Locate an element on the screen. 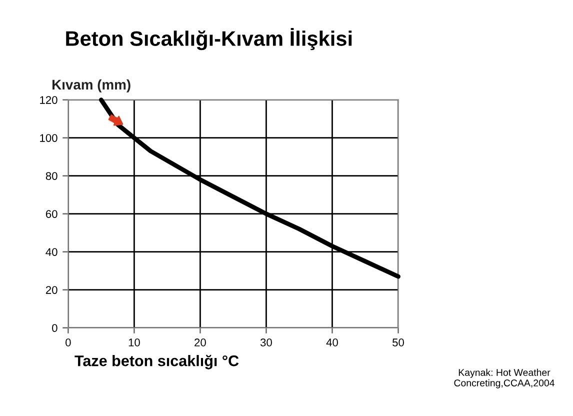  chart-title: Beton Sıcaklığı-Kıvam İlişkisi is located at coordinates (209, 39).